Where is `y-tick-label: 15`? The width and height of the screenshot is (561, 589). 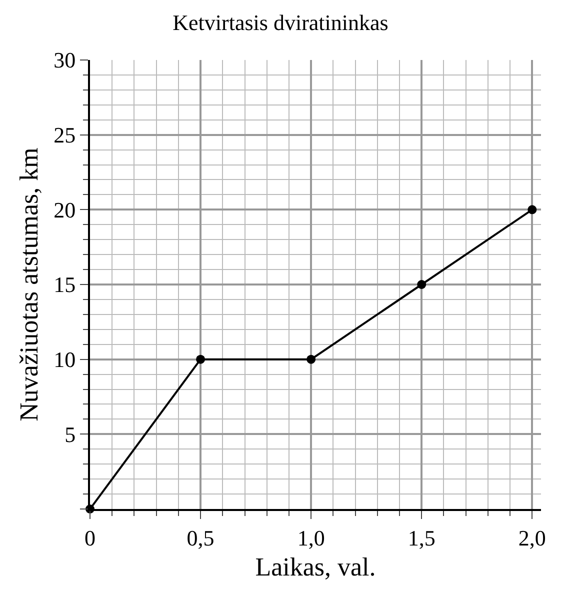
y-tick-label: 15 is located at coordinates (65, 285).